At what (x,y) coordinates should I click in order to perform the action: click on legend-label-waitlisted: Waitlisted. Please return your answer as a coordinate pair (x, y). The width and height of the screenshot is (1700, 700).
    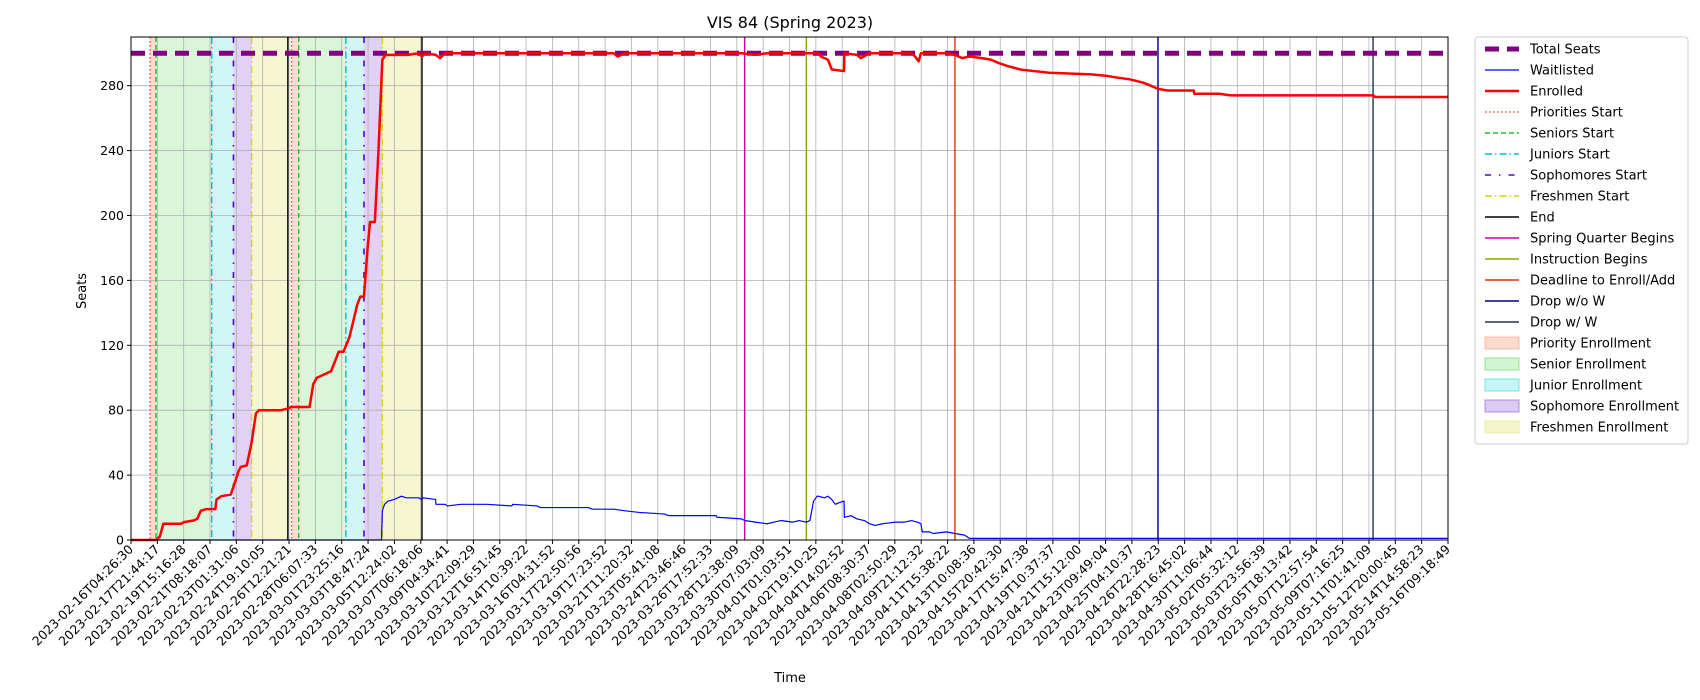
    Looking at the image, I should click on (1562, 71).